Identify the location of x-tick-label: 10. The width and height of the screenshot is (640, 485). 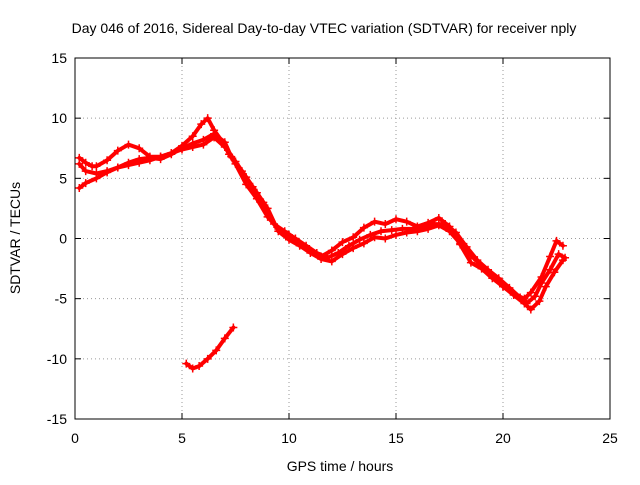
(289, 438).